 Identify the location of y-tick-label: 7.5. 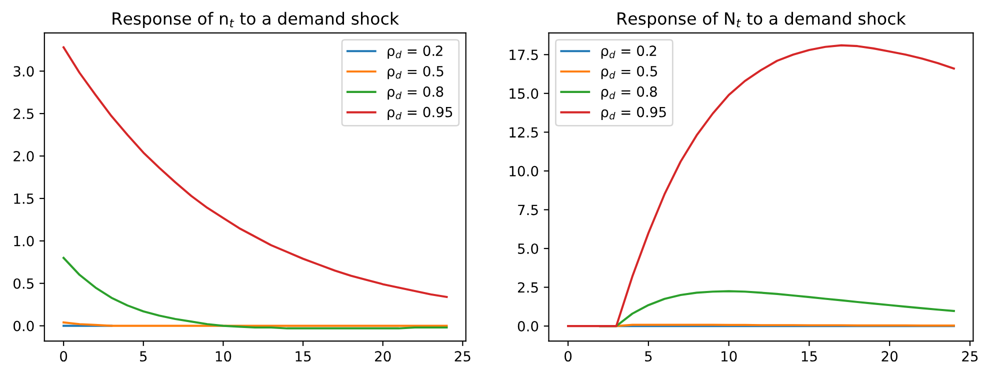
(528, 210).